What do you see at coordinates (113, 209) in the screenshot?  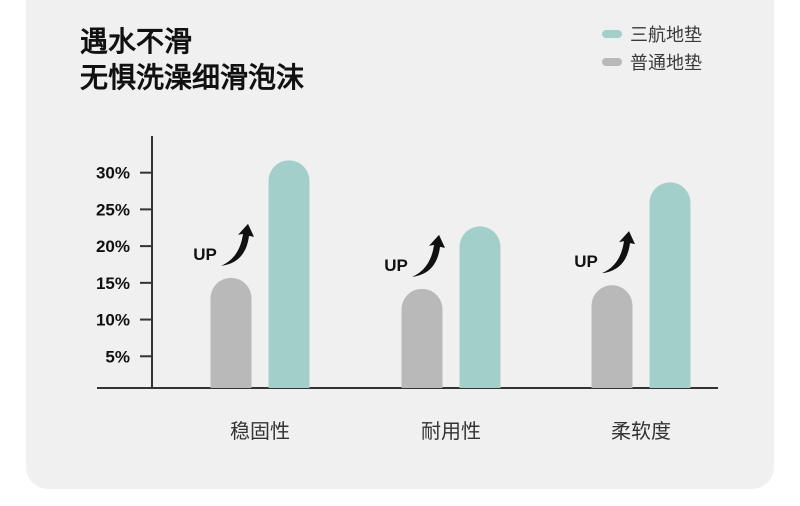 I see `y-tick-label: 25%` at bounding box center [113, 209].